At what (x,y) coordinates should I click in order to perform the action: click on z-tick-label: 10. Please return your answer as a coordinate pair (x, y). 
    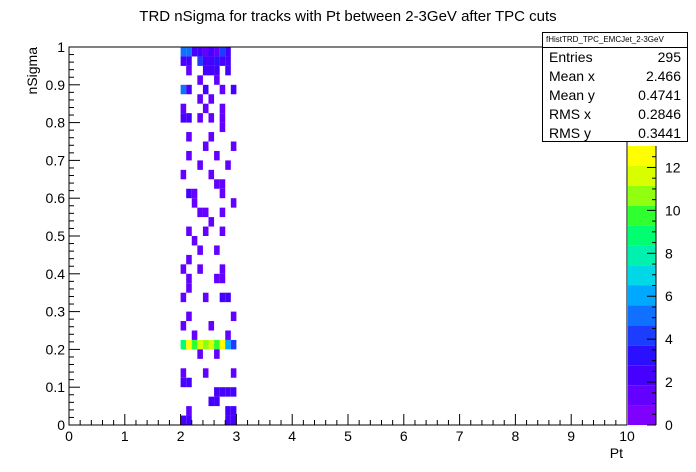
    Looking at the image, I should click on (673, 210).